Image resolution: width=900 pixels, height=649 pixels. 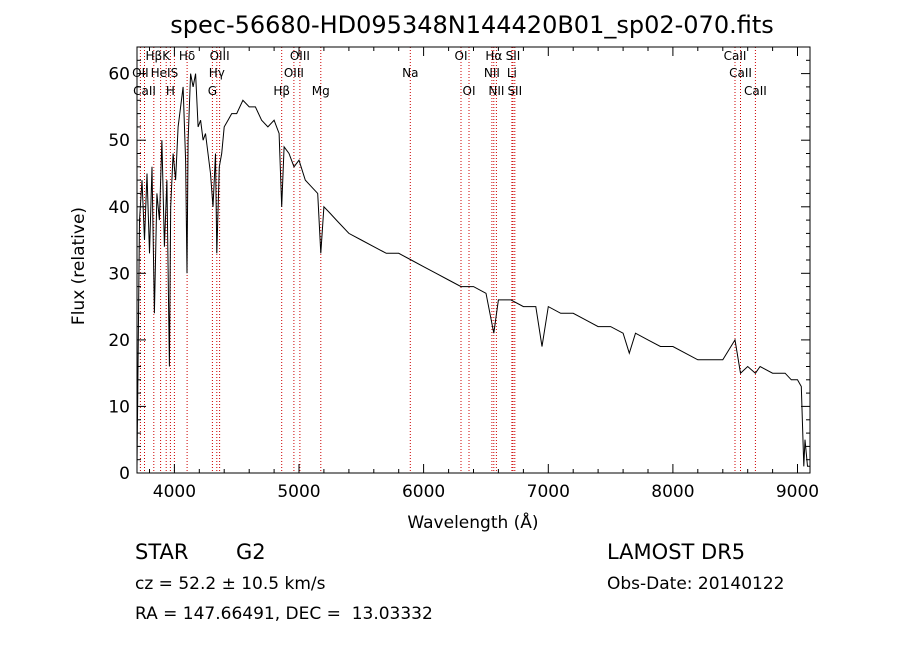 What do you see at coordinates (548, 492) in the screenshot?
I see `x-tick-label: 7000` at bounding box center [548, 492].